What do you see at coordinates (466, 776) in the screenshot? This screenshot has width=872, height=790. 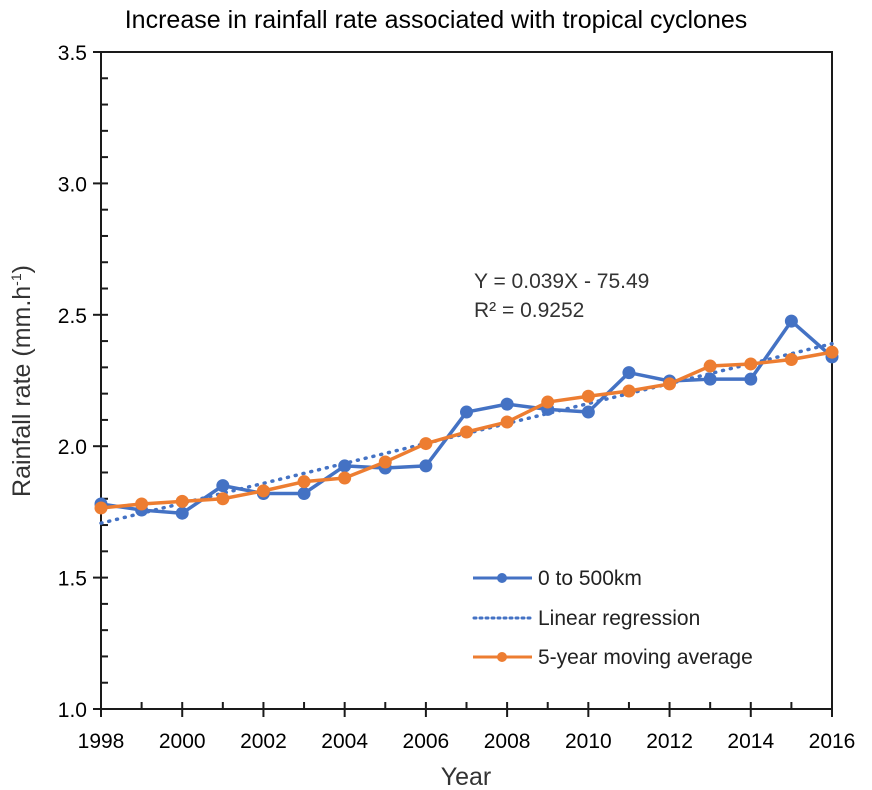 I see `x-axis-label: Year` at bounding box center [466, 776].